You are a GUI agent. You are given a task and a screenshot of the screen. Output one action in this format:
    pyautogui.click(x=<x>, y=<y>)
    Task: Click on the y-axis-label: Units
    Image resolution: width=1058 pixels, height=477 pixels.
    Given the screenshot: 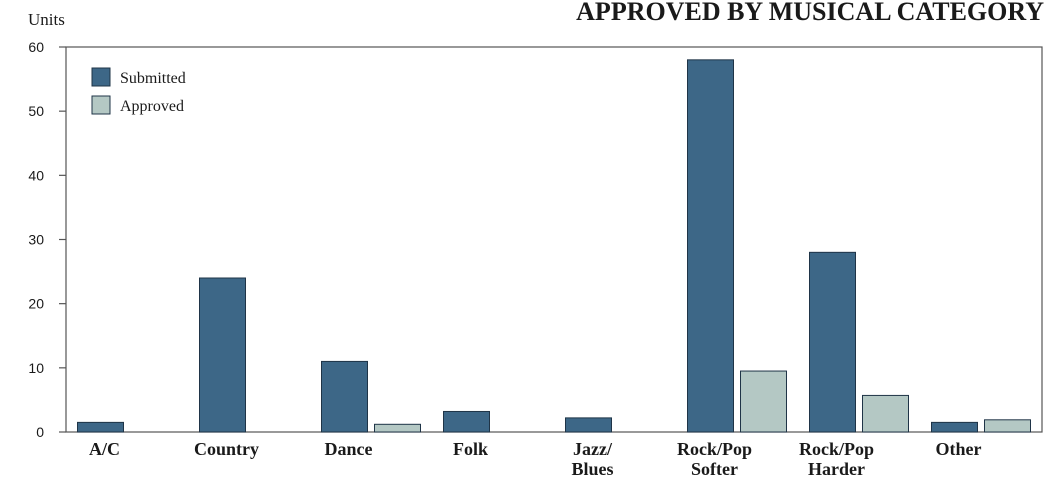 What is the action you would take?
    pyautogui.click(x=46, y=19)
    